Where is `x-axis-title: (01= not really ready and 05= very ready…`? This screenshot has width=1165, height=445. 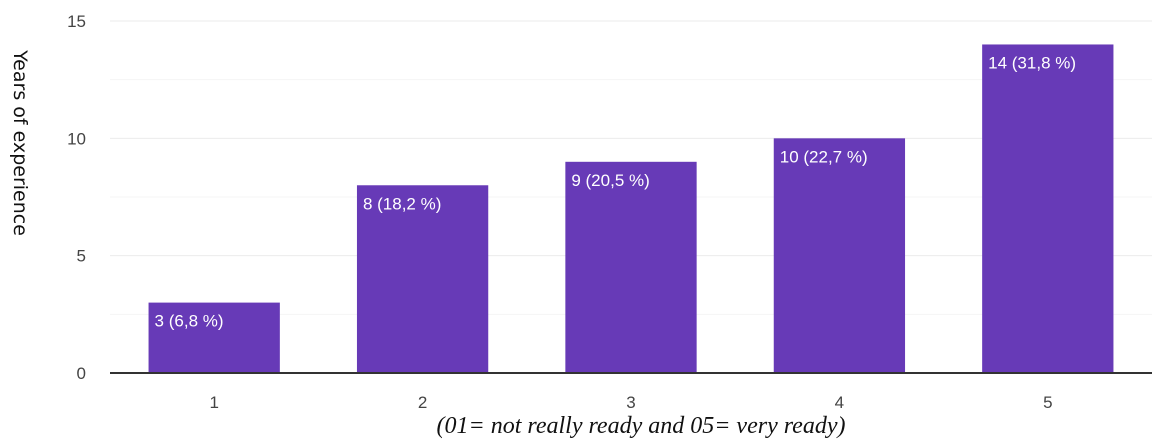 x-axis-title: (01= not really ready and 05= very ready… is located at coordinates (641, 426).